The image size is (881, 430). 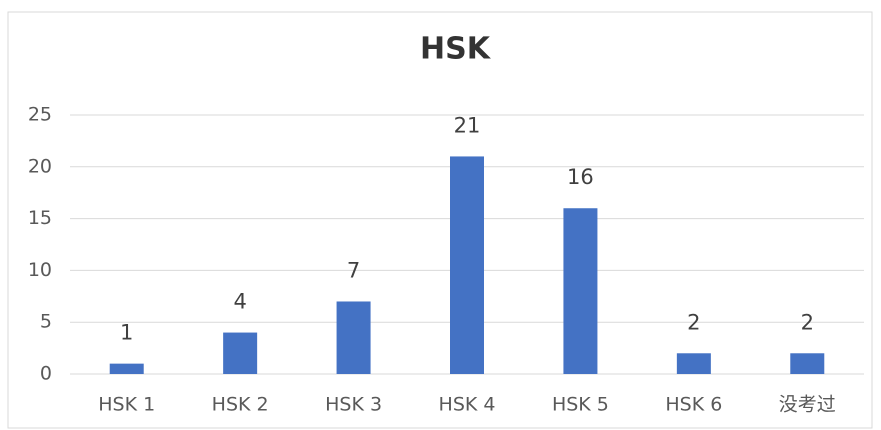 I want to click on data-label: 1, so click(x=126, y=333).